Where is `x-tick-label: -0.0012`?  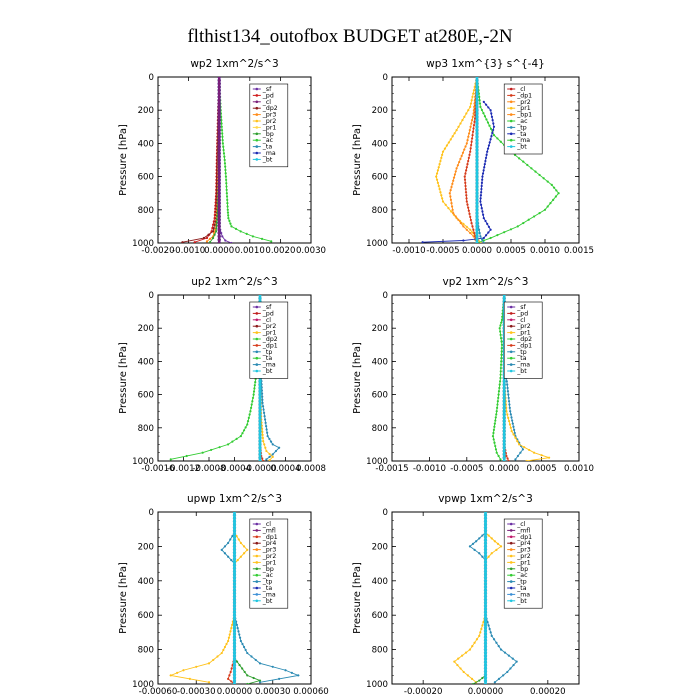
x-tick-label: -0.0012 is located at coordinates (183, 469).